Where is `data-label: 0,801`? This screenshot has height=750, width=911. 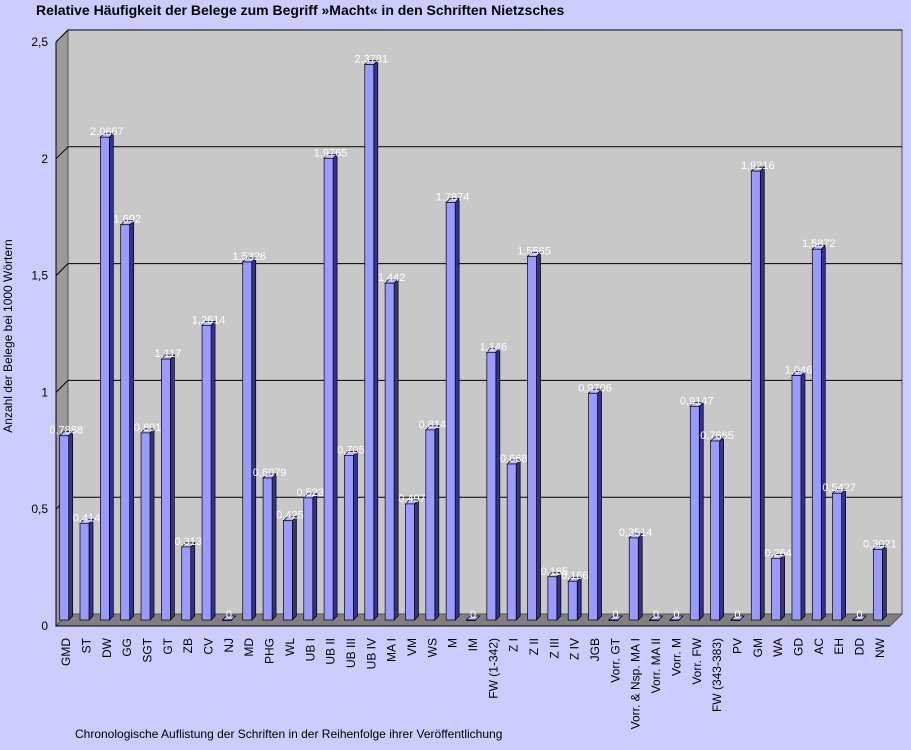
data-label: 0,801 is located at coordinates (148, 428).